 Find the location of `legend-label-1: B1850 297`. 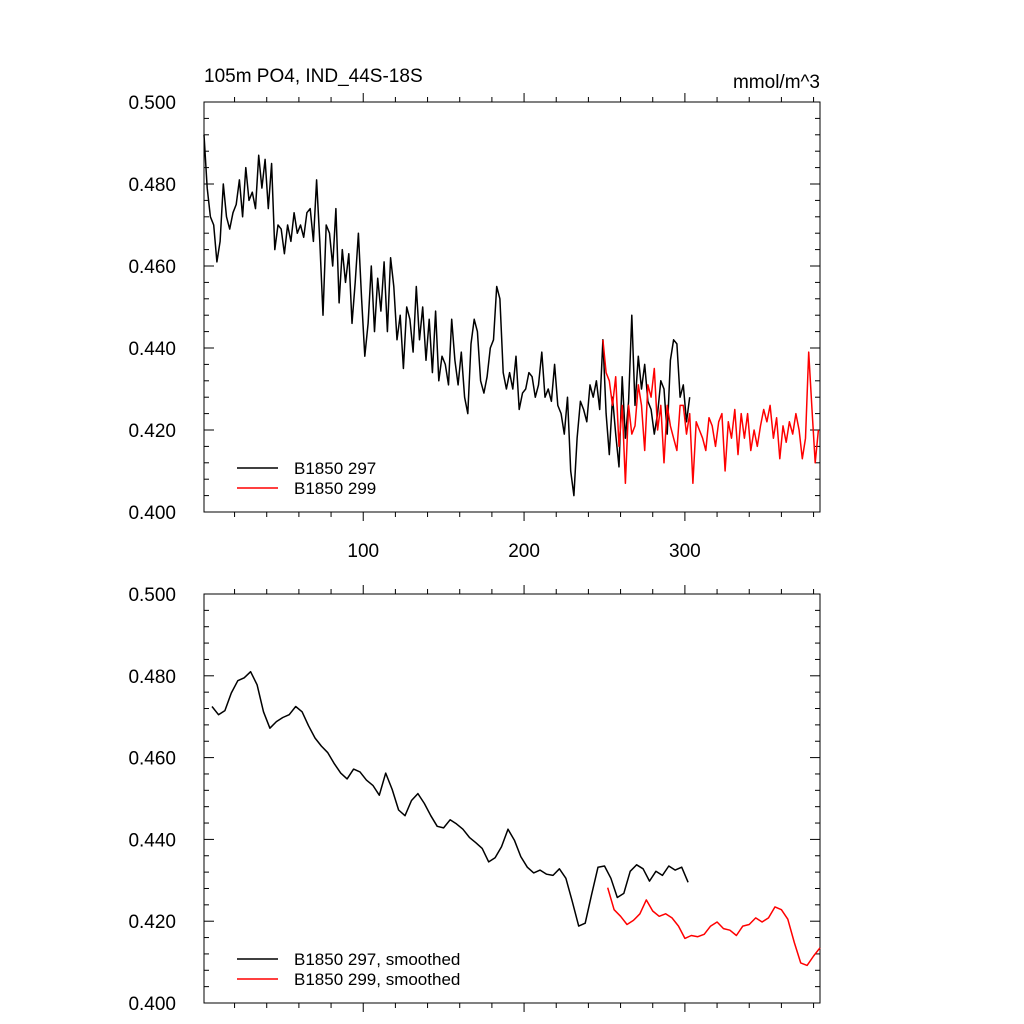

legend-label-1: B1850 297 is located at coordinates (335, 468).